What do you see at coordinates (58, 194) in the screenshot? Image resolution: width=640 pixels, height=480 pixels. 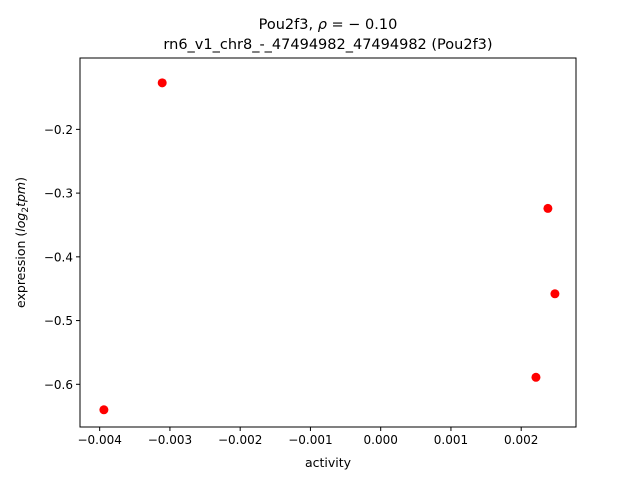 I see `y-tick-label: −0.3` at bounding box center [58, 194].